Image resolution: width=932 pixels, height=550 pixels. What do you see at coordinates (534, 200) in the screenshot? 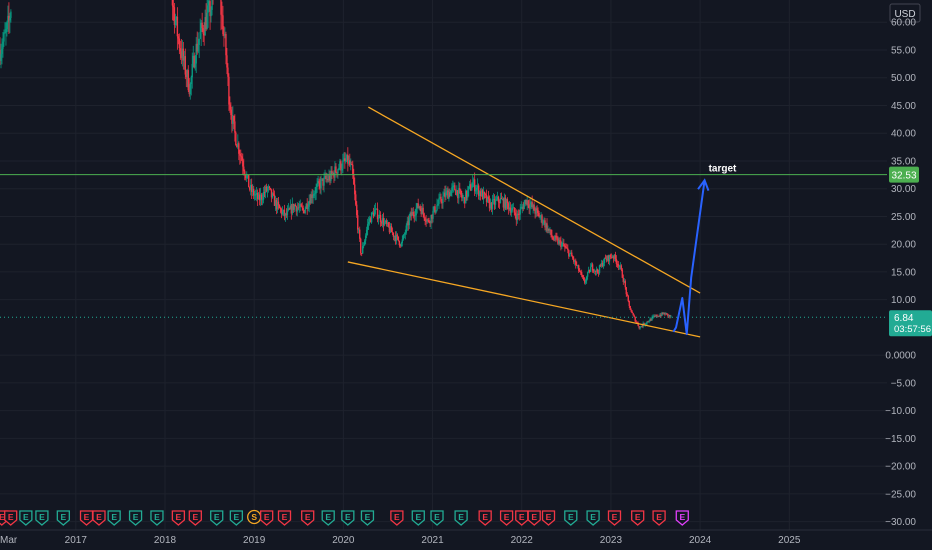
I see `upper-trendline` at bounding box center [534, 200].